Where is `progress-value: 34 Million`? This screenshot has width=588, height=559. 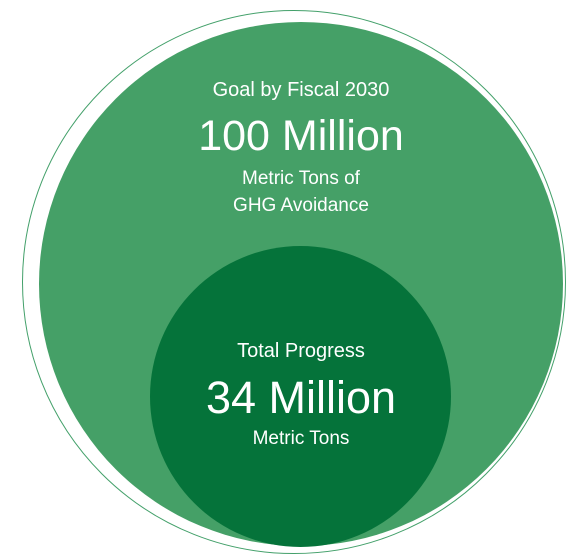
progress-value: 34 Million is located at coordinates (301, 397).